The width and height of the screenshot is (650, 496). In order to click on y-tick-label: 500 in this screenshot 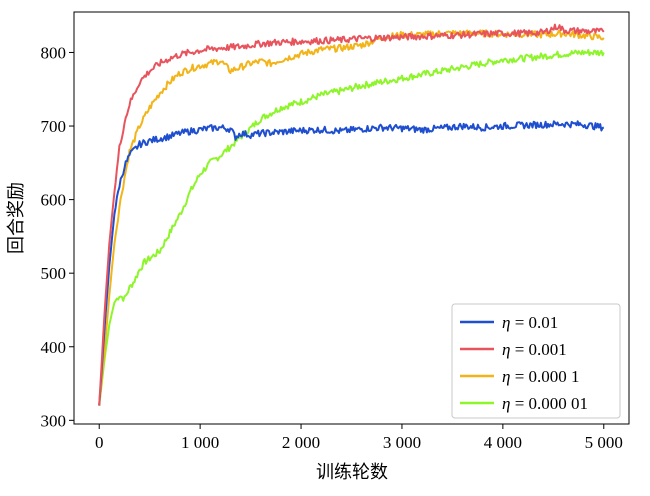, I will do `click(54, 273)`.